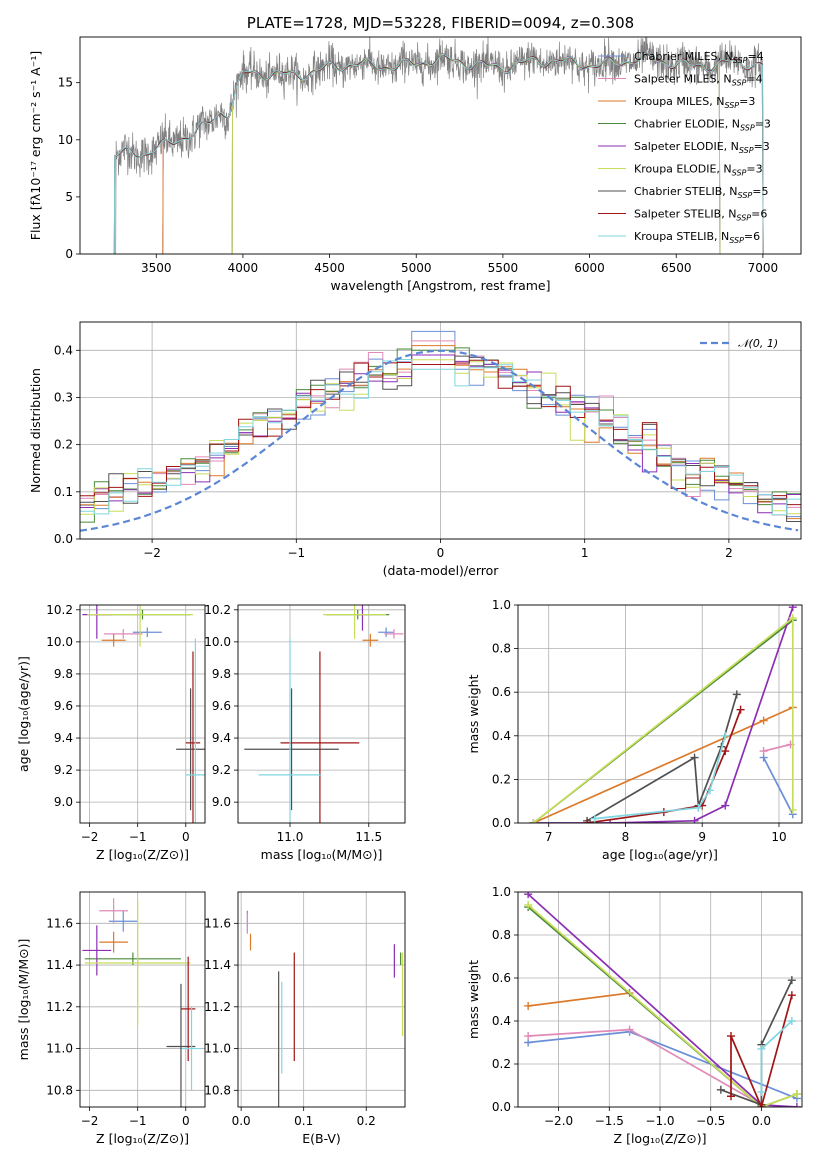  Describe the element at coordinates (65, 140) in the screenshot. I see `y-tick-label: 10` at that location.